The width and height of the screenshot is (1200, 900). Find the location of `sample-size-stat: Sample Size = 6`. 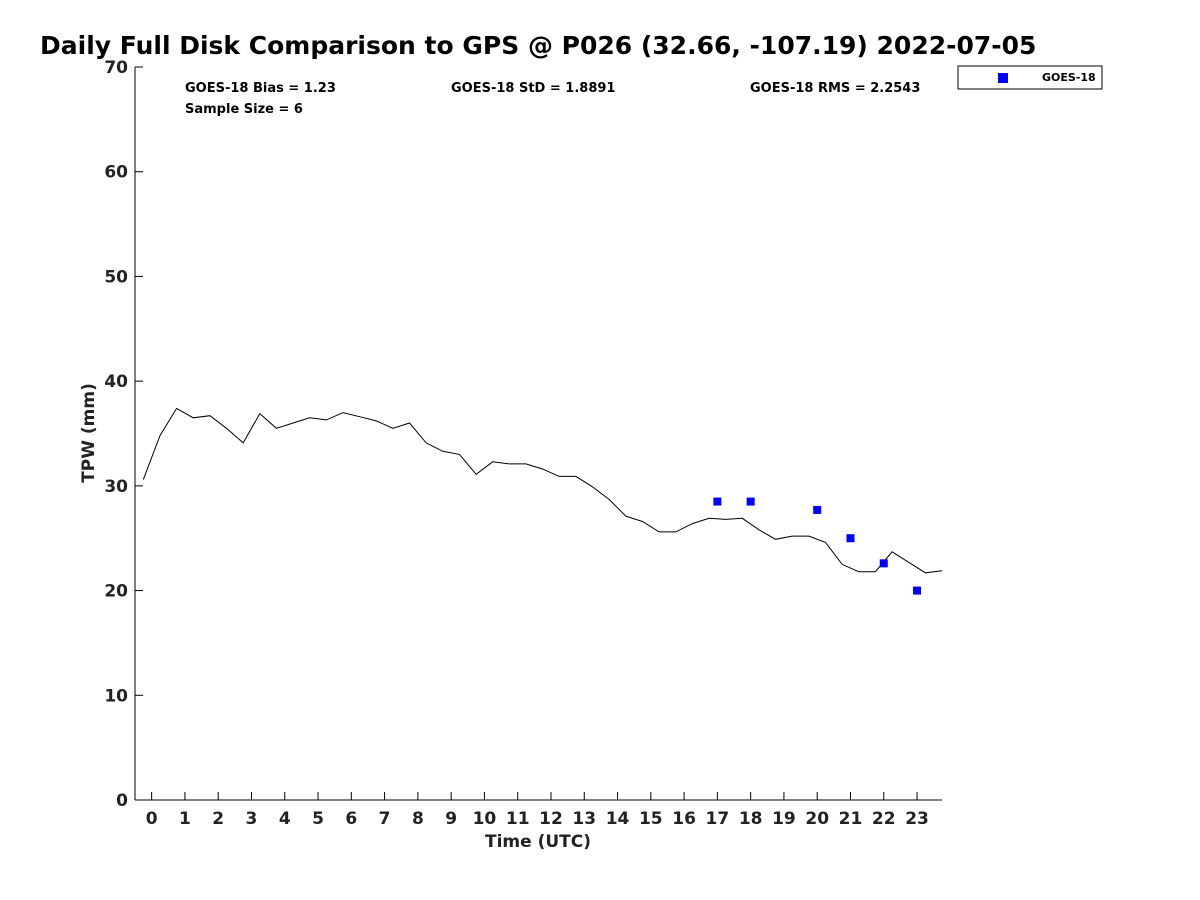

sample-size-stat: Sample Size = 6 is located at coordinates (244, 109).